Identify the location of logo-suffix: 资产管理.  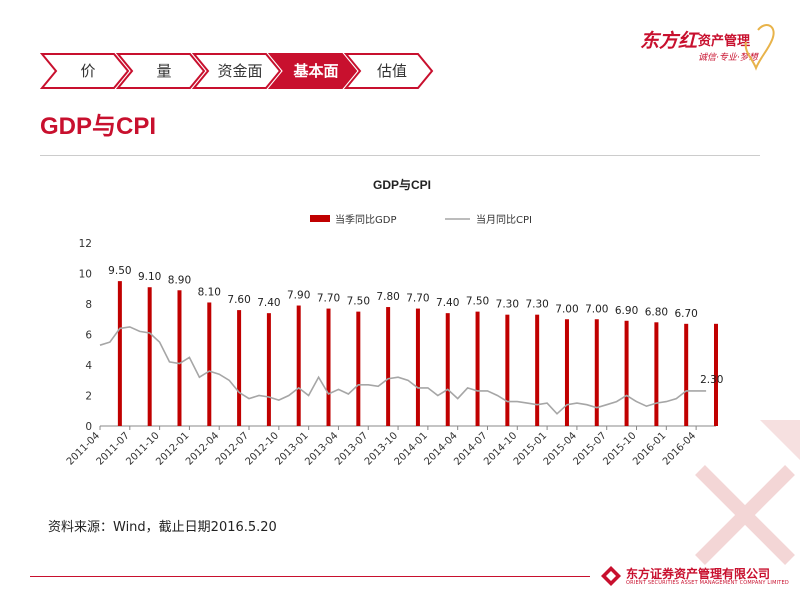
(724, 41).